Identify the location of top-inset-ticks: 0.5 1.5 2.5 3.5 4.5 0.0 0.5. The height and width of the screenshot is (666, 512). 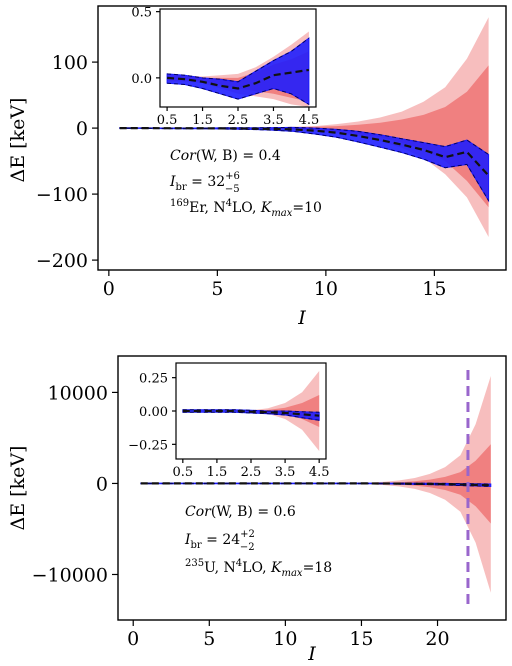
(225, 67).